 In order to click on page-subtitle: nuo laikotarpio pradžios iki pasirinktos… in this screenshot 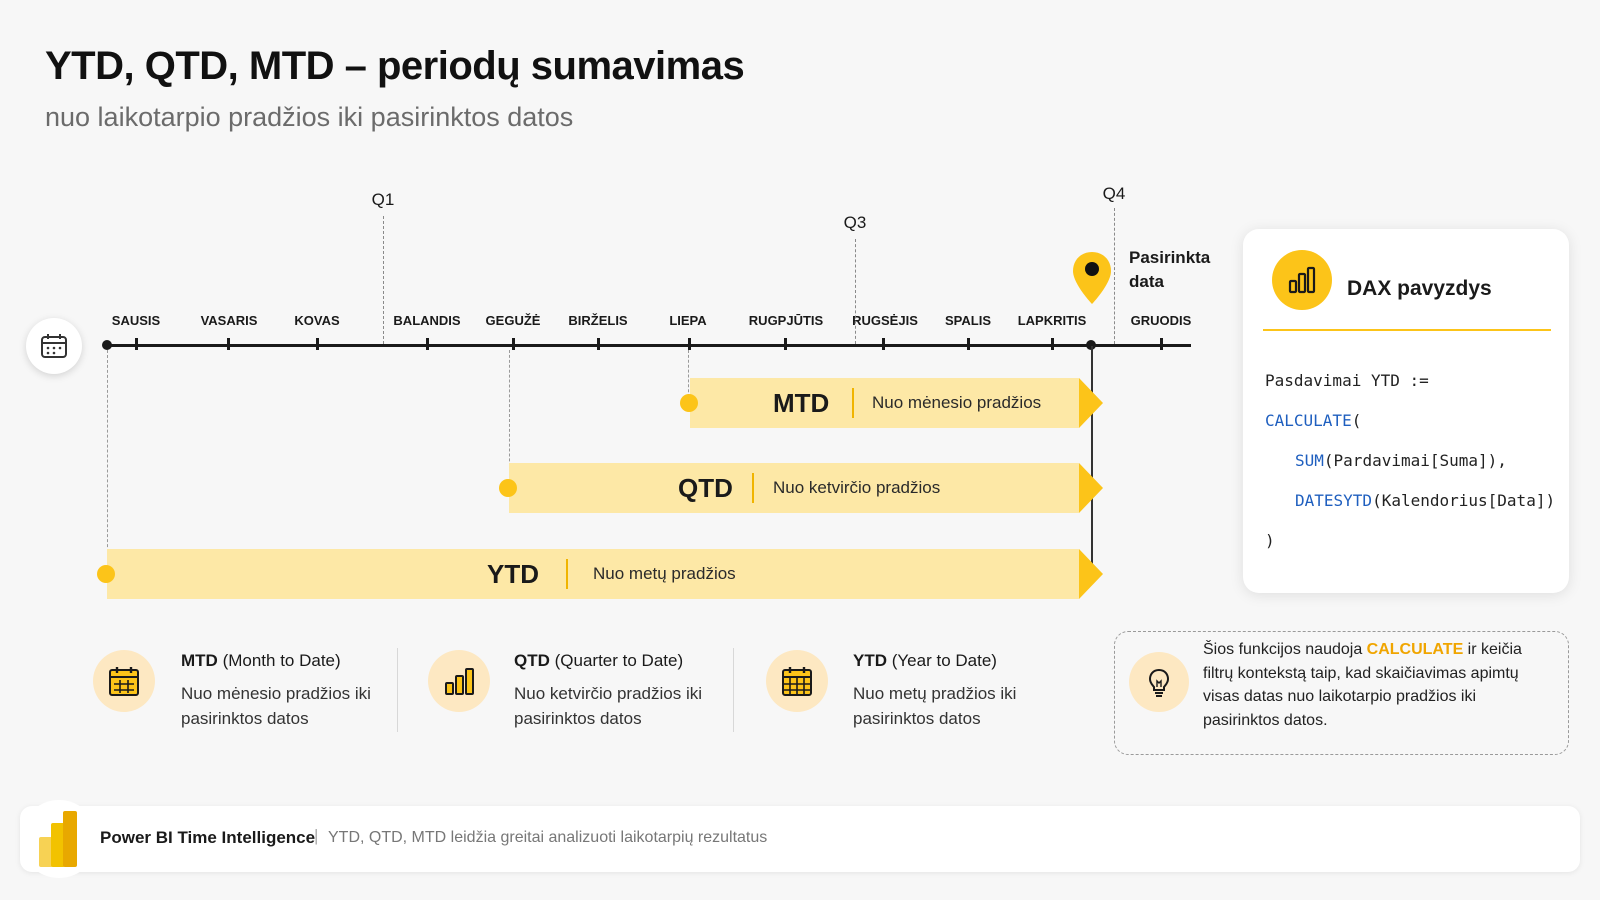, I will do `click(309, 117)`.